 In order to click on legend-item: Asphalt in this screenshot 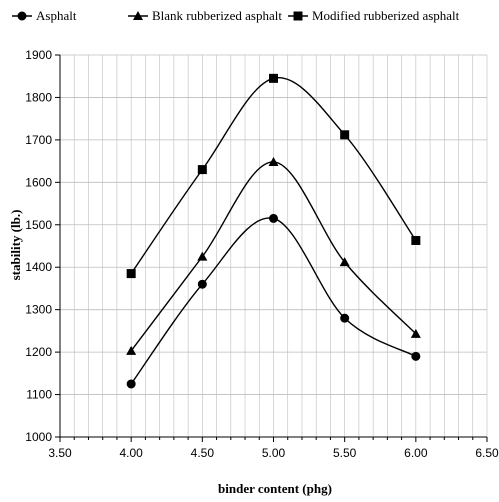, I will do `click(44, 15)`.